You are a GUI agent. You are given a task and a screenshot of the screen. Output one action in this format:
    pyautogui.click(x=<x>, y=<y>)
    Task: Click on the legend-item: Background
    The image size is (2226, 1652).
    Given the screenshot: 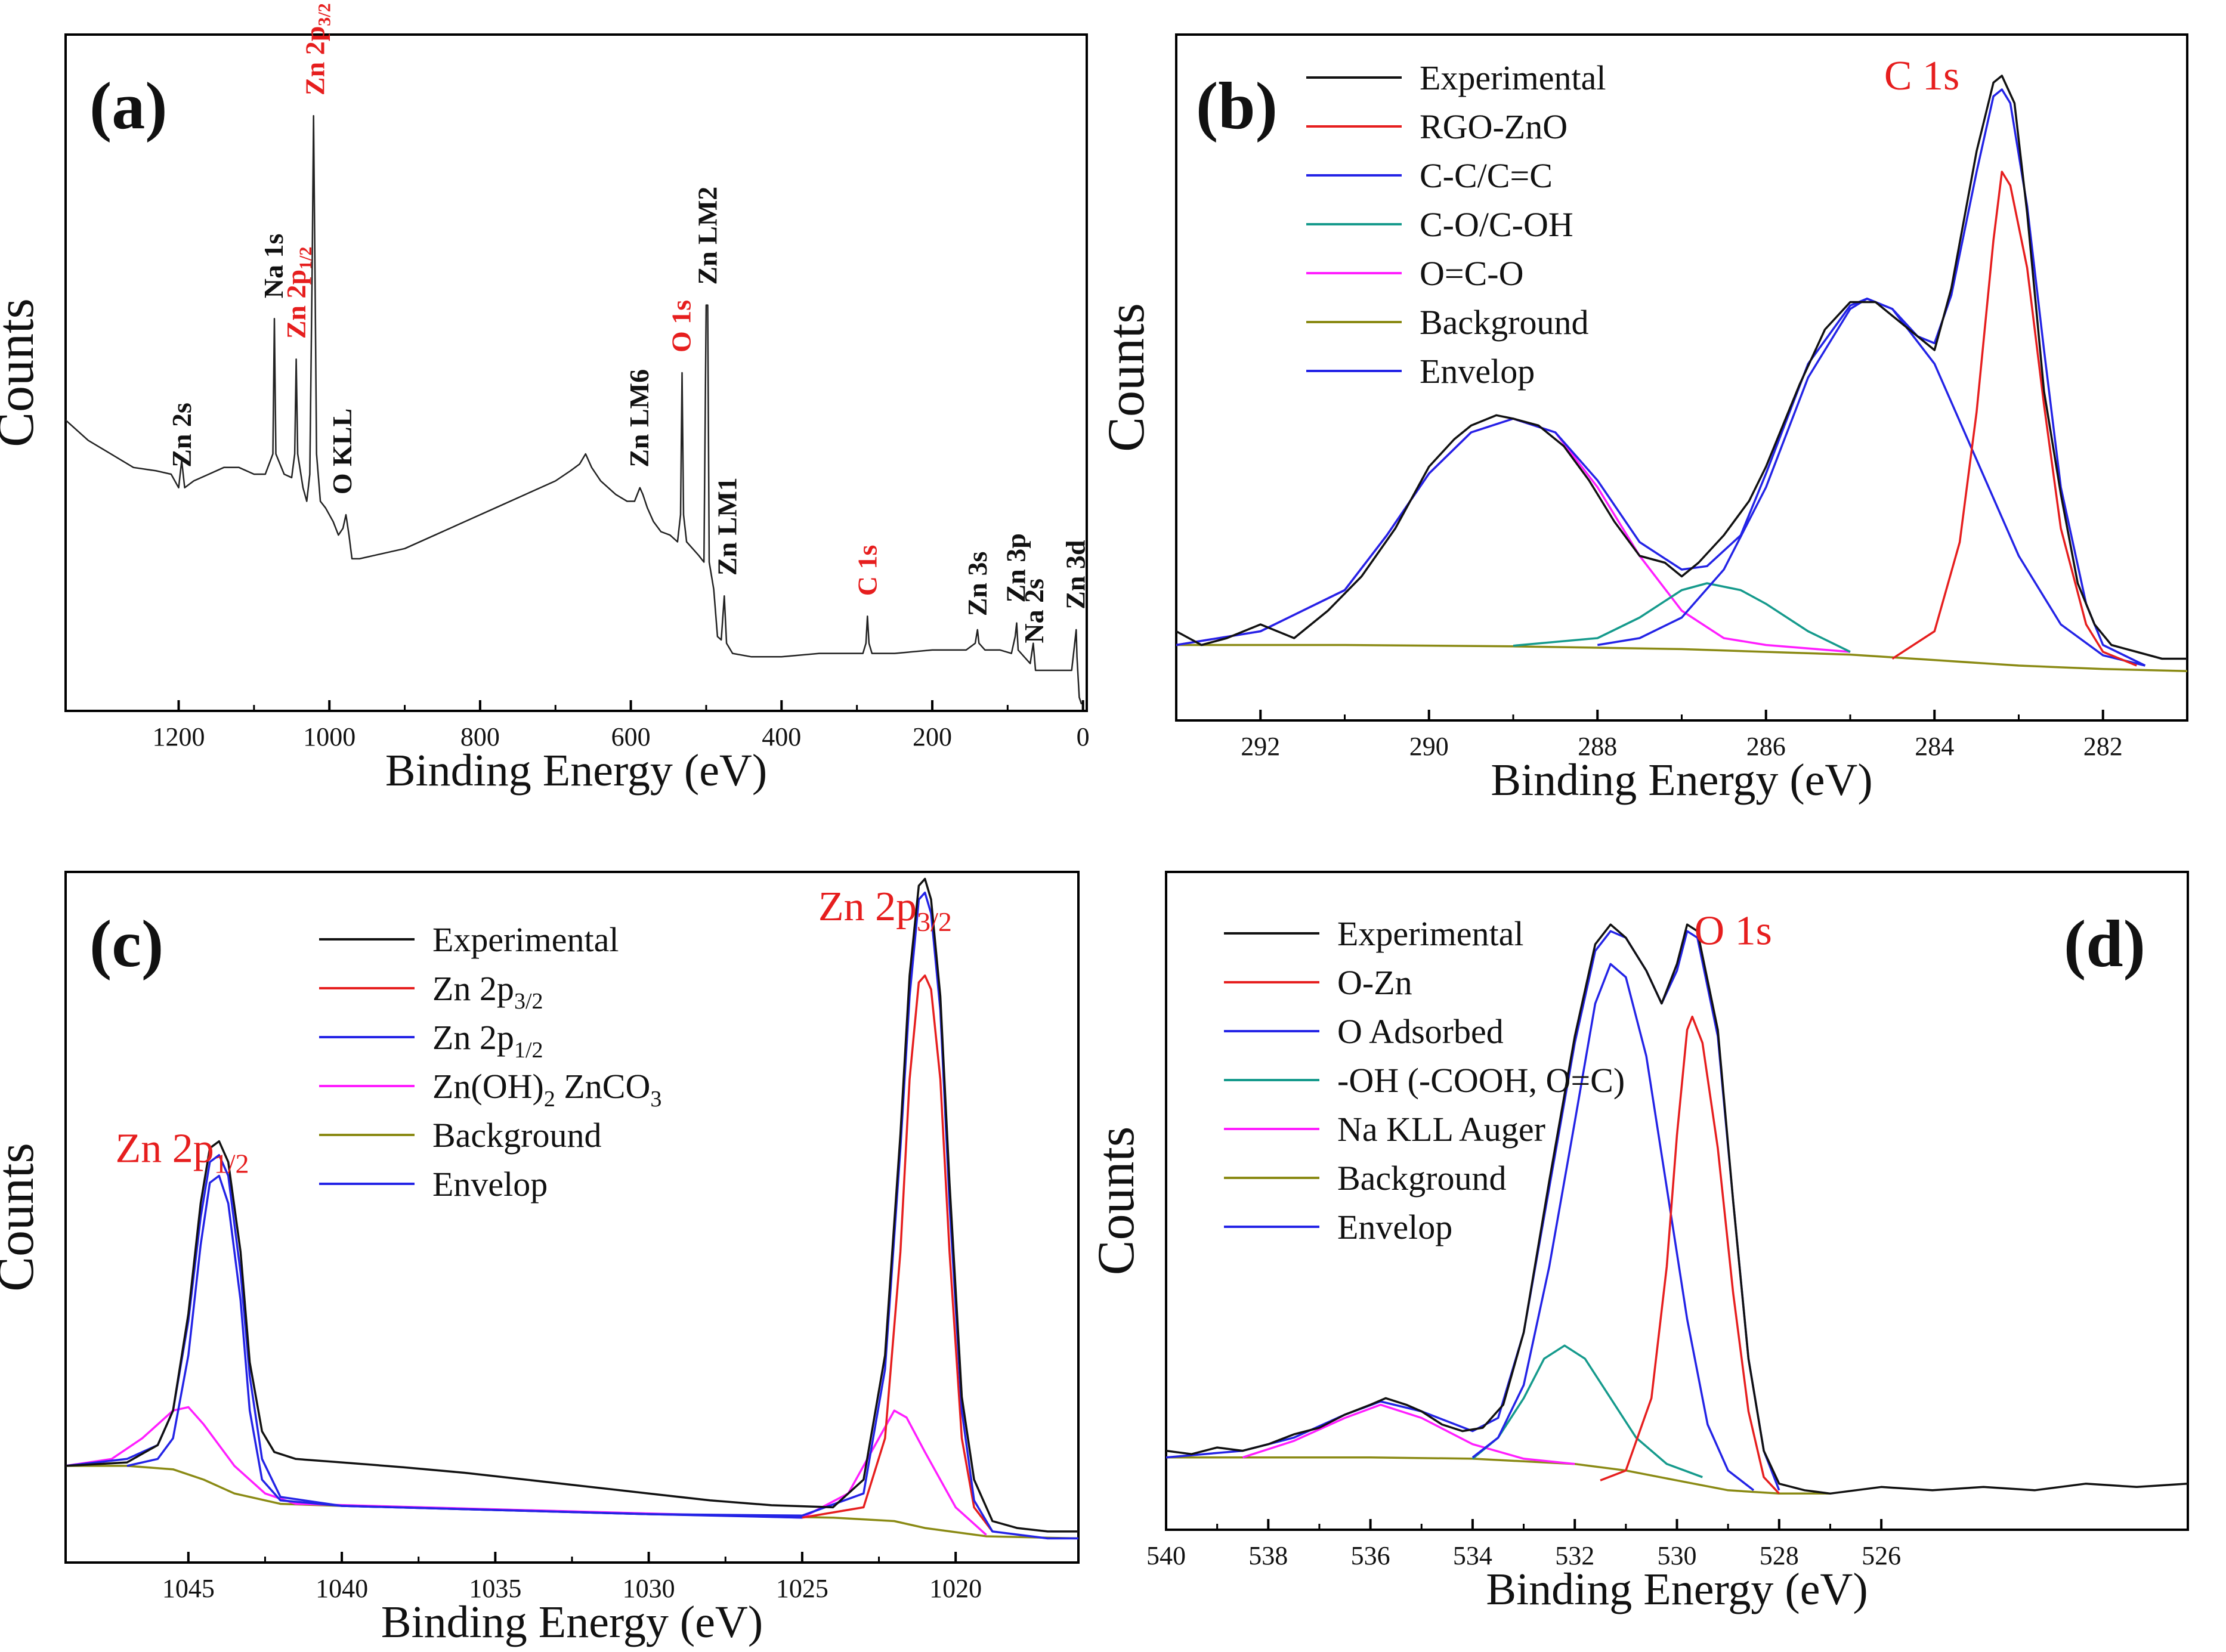 What is the action you would take?
    pyautogui.click(x=1422, y=1179)
    